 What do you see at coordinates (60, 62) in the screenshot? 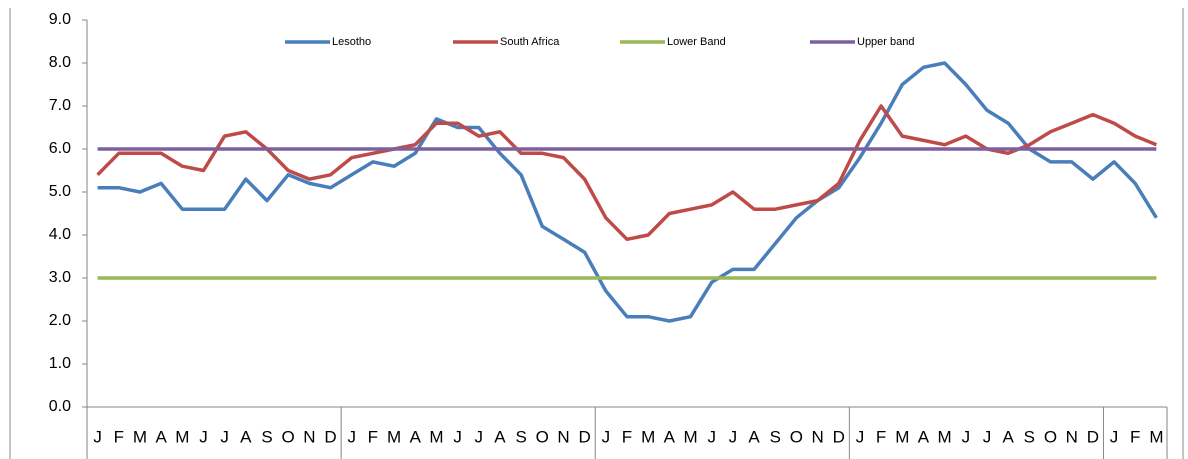
I see `y-tick-label: 8.0` at bounding box center [60, 62].